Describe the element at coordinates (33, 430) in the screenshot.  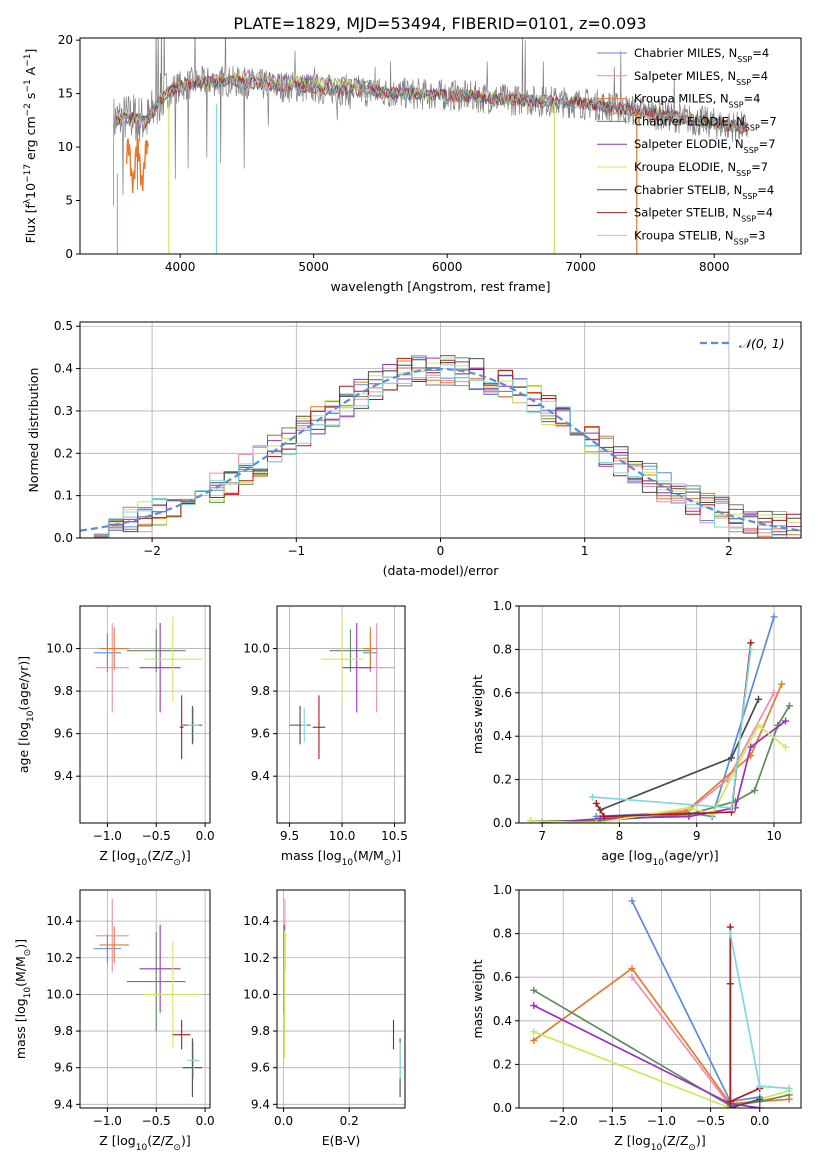
I see `residuals-ylabel: Normed distribution` at that location.